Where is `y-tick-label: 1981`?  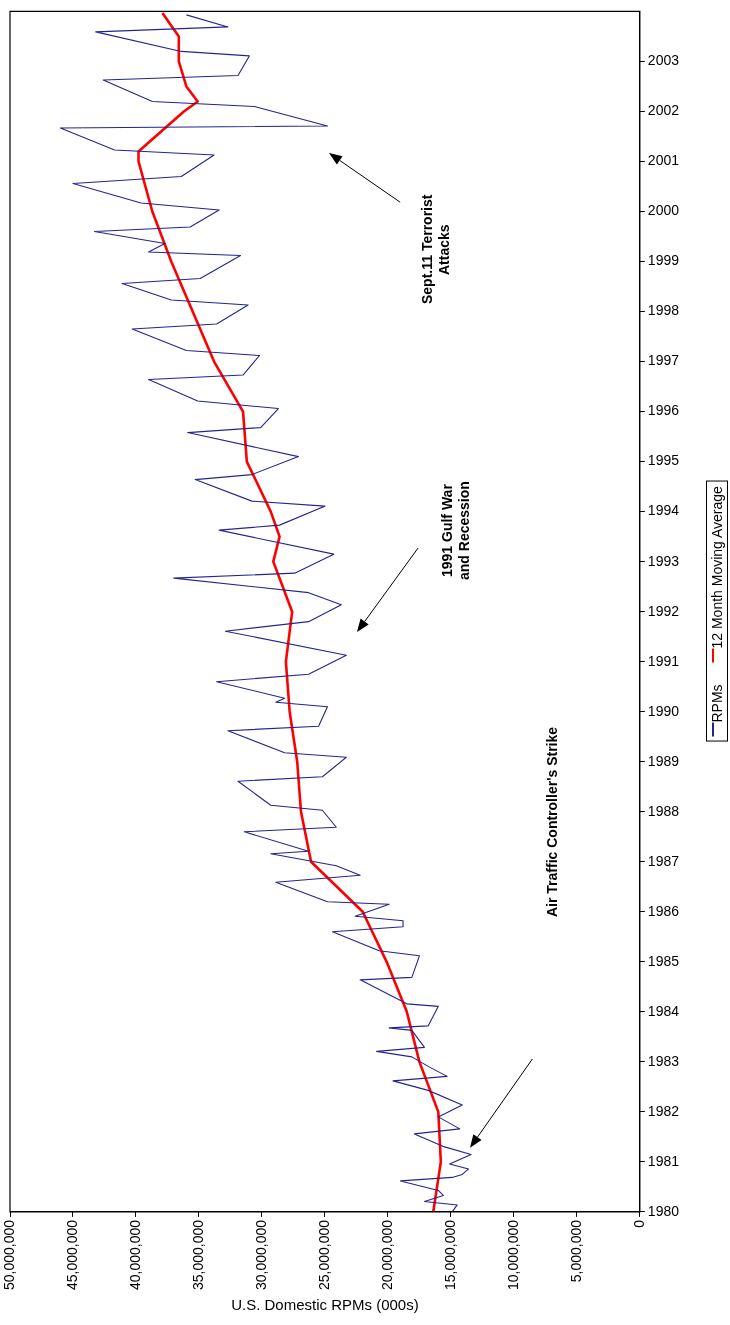
y-tick-label: 1981 is located at coordinates (663, 1160).